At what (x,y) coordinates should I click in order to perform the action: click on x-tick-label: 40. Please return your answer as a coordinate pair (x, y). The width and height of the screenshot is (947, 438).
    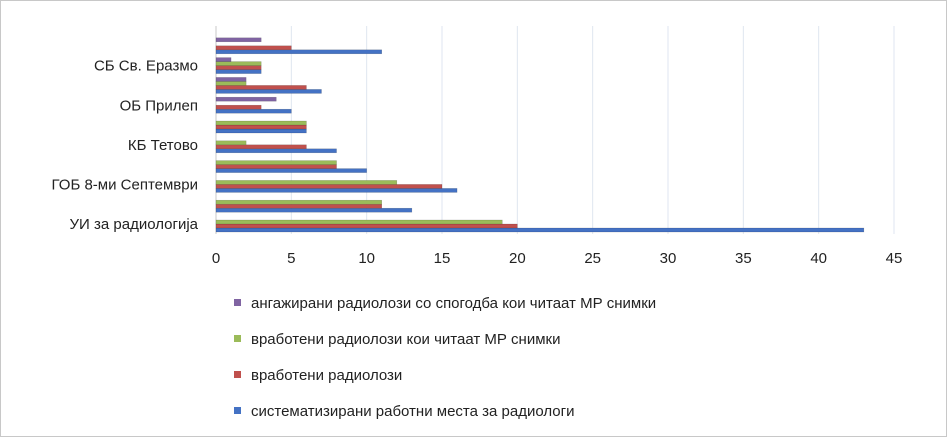
    Looking at the image, I should click on (818, 258).